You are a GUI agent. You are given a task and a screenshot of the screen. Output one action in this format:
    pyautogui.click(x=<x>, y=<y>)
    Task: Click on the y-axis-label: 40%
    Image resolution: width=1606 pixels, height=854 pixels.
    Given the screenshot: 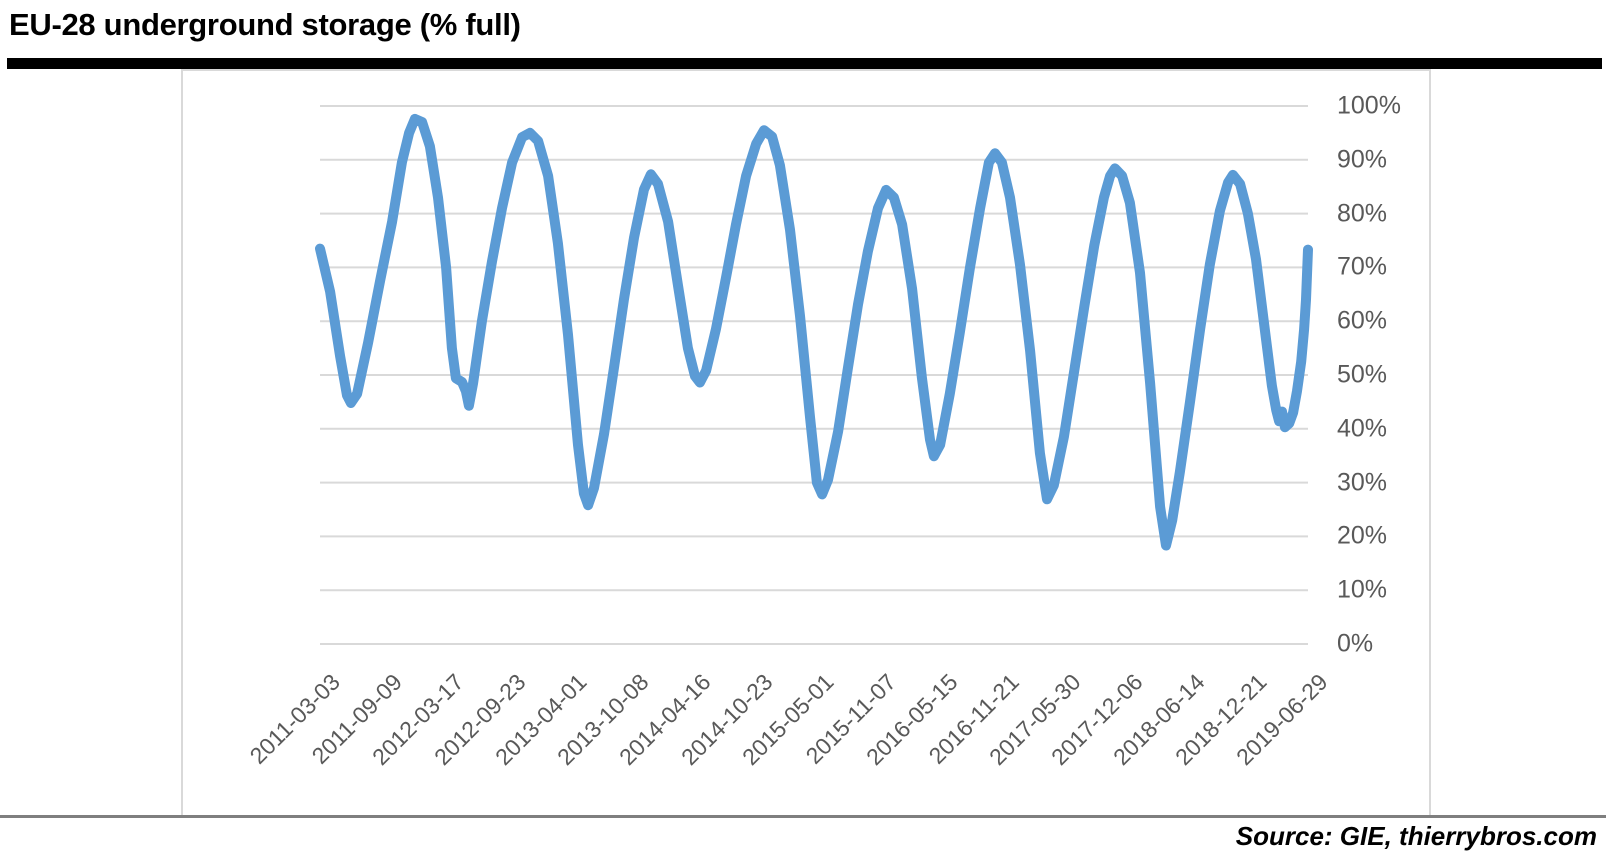 What is the action you would take?
    pyautogui.click(x=1362, y=428)
    